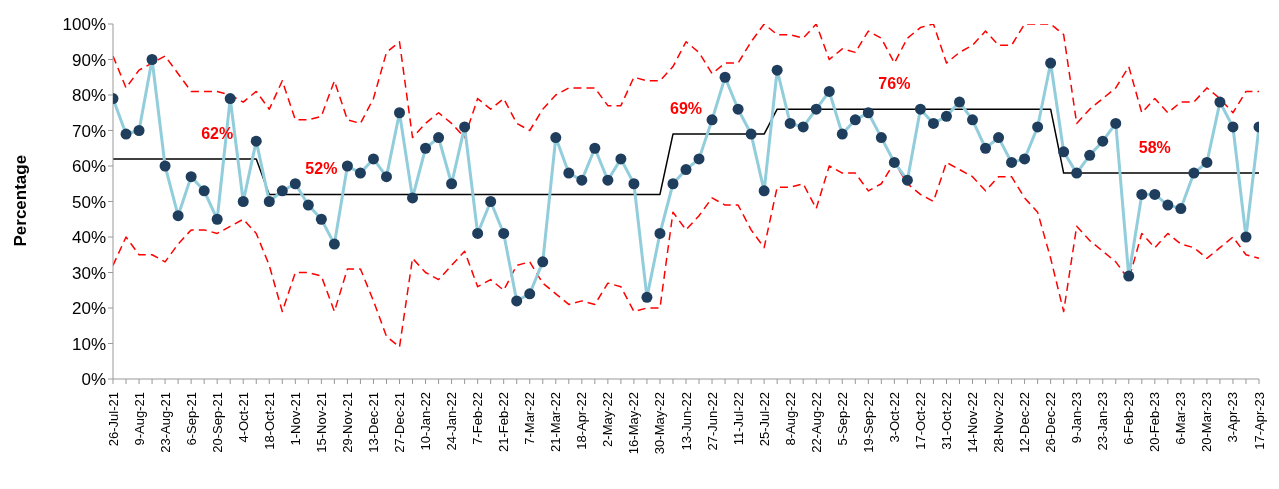 The image size is (1279, 489). Describe the element at coordinates (88, 167) in the screenshot. I see `y-tick-label: 60%` at that location.